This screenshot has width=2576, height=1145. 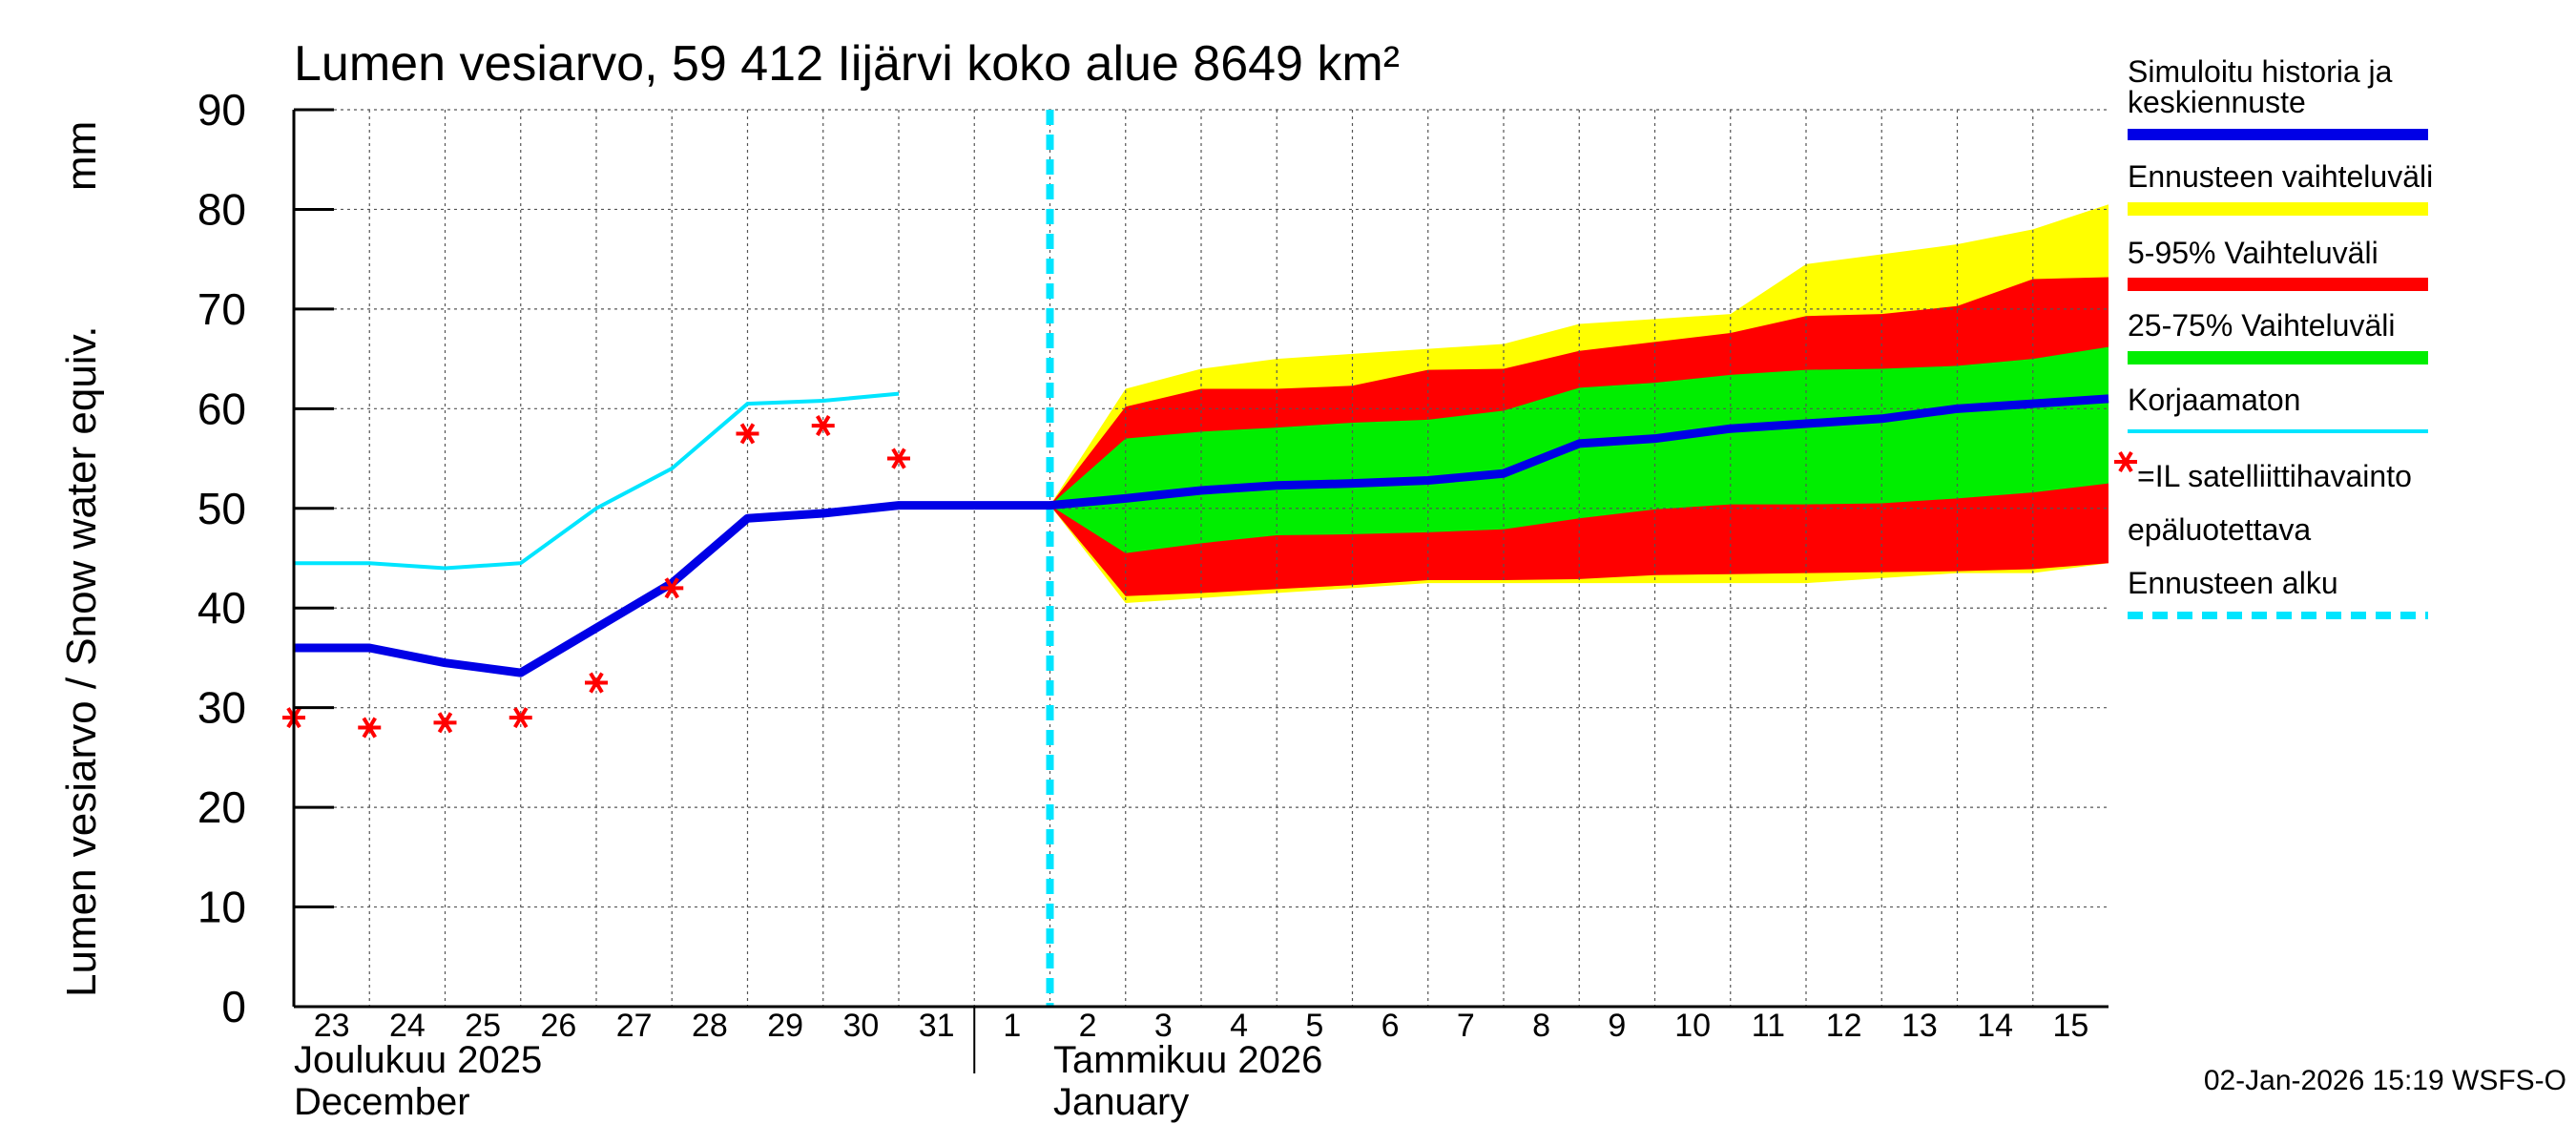 I want to click on y-tick-label: 90, so click(x=221, y=110).